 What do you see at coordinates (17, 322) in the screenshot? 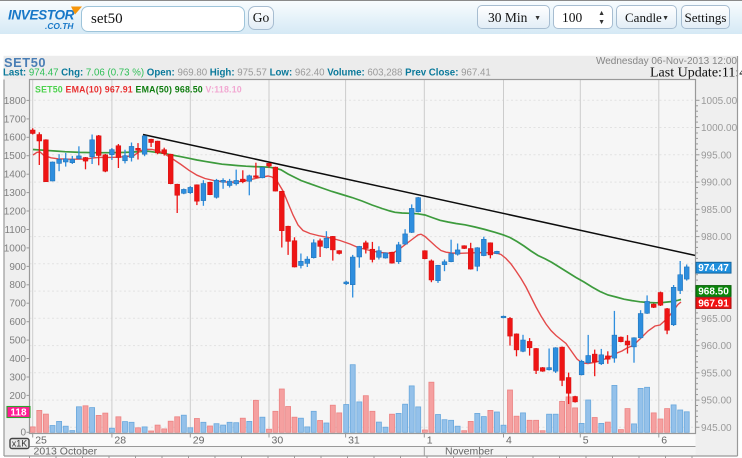
I see `svg-text: 600` at bounding box center [17, 322].